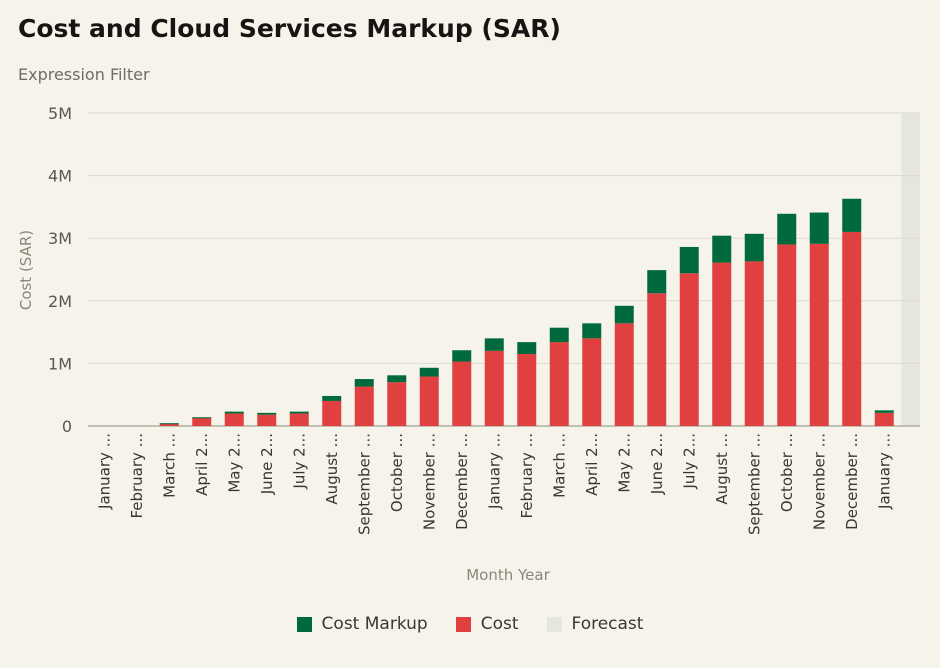  What do you see at coordinates (910, 269) in the screenshot?
I see `forecast-region` at bounding box center [910, 269].